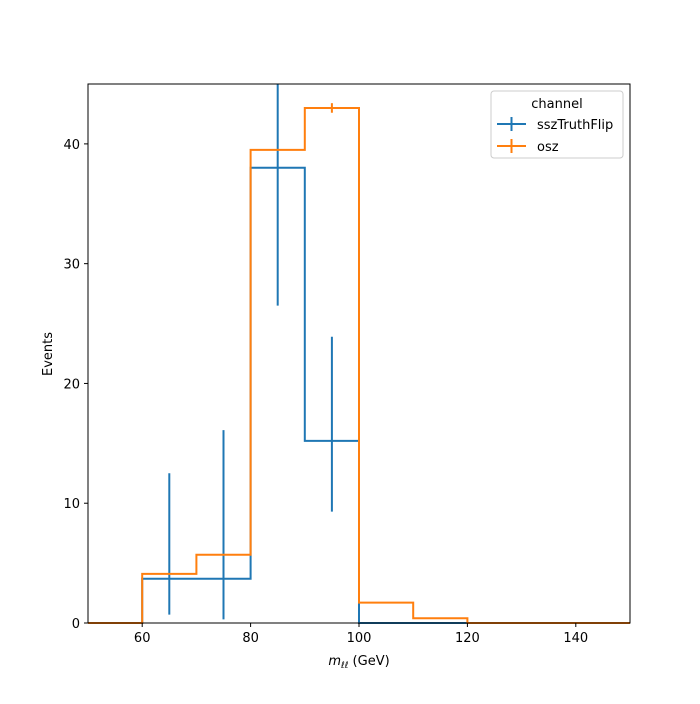 This screenshot has width=700, height=704. What do you see at coordinates (344, 666) in the screenshot?
I see `x-axis-title-sub: ℓℓ` at bounding box center [344, 666].